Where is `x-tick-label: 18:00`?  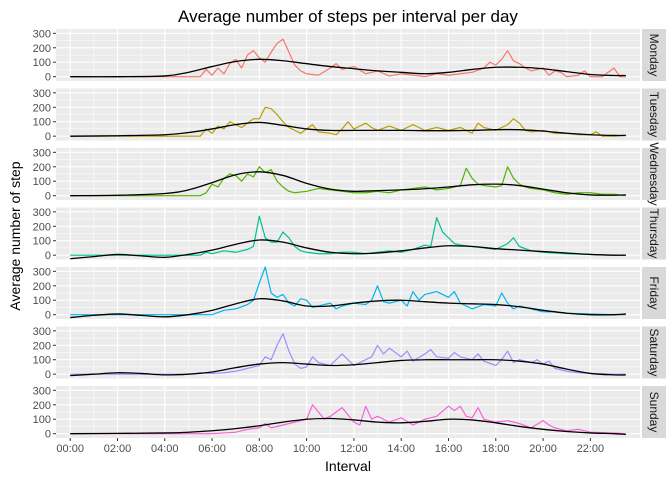
x-tick-label: 18:00 is located at coordinates (496, 449).